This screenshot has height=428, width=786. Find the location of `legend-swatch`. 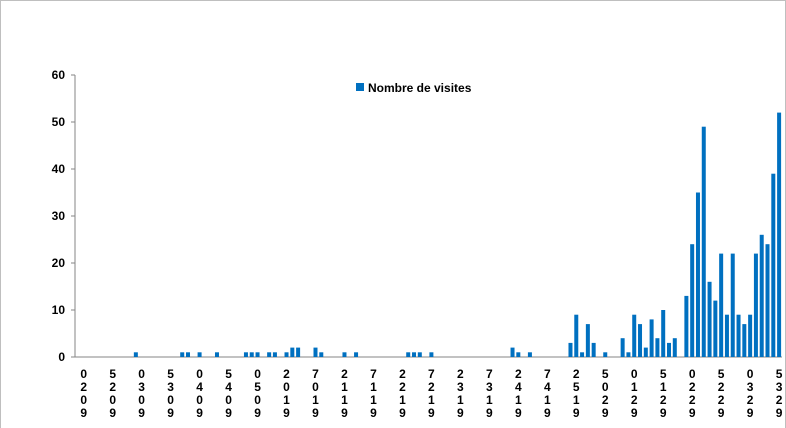

legend-swatch is located at coordinates (360, 87).